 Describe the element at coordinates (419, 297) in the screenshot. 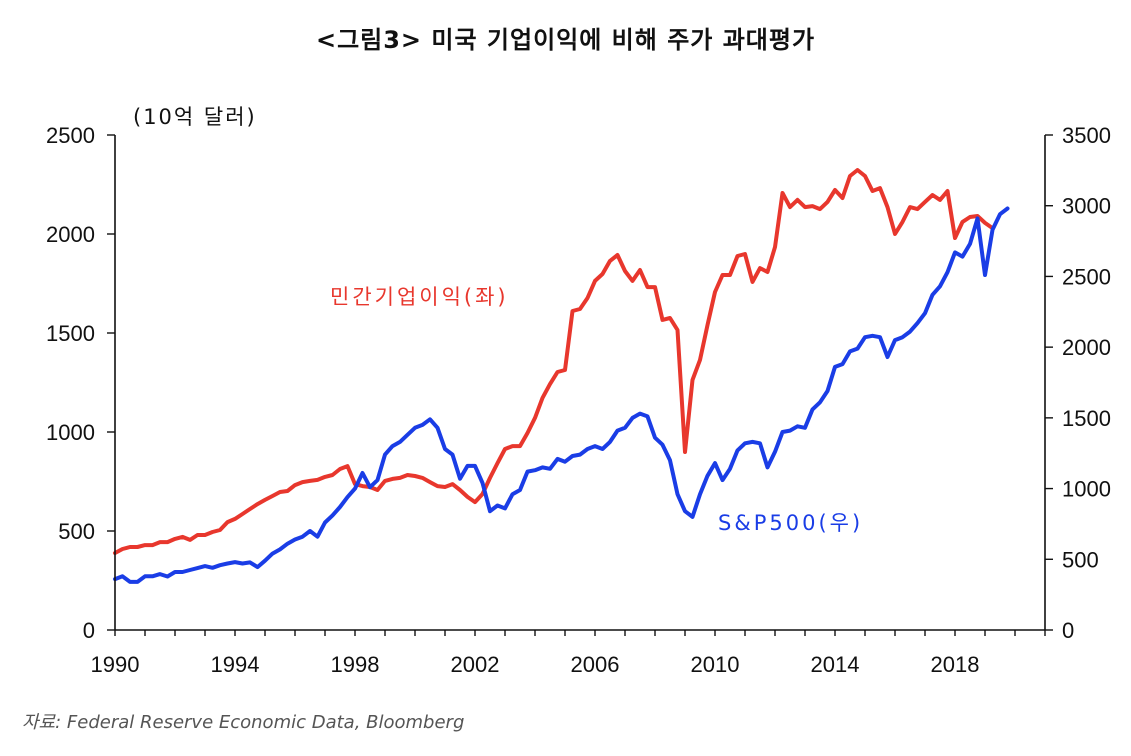

I see `corporate-profits-series-label: 민간기업이익(좌)` at that location.